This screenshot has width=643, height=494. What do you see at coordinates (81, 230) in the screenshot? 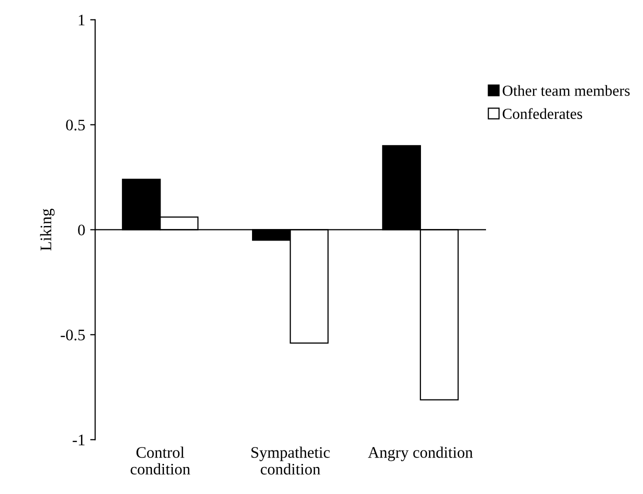
I see `y-tick-label: 0` at bounding box center [81, 230].